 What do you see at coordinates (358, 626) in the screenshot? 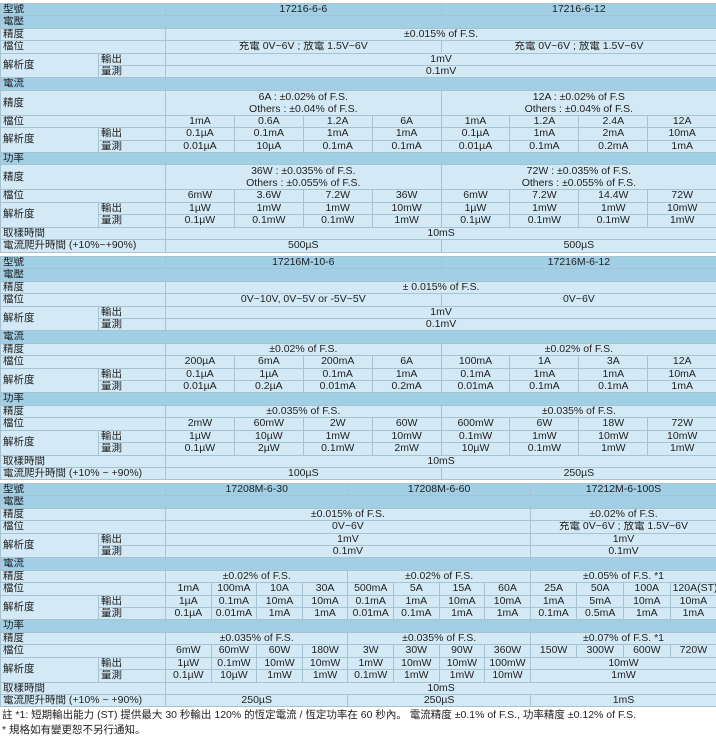
I see `section-band-row: 功率` at bounding box center [358, 626].